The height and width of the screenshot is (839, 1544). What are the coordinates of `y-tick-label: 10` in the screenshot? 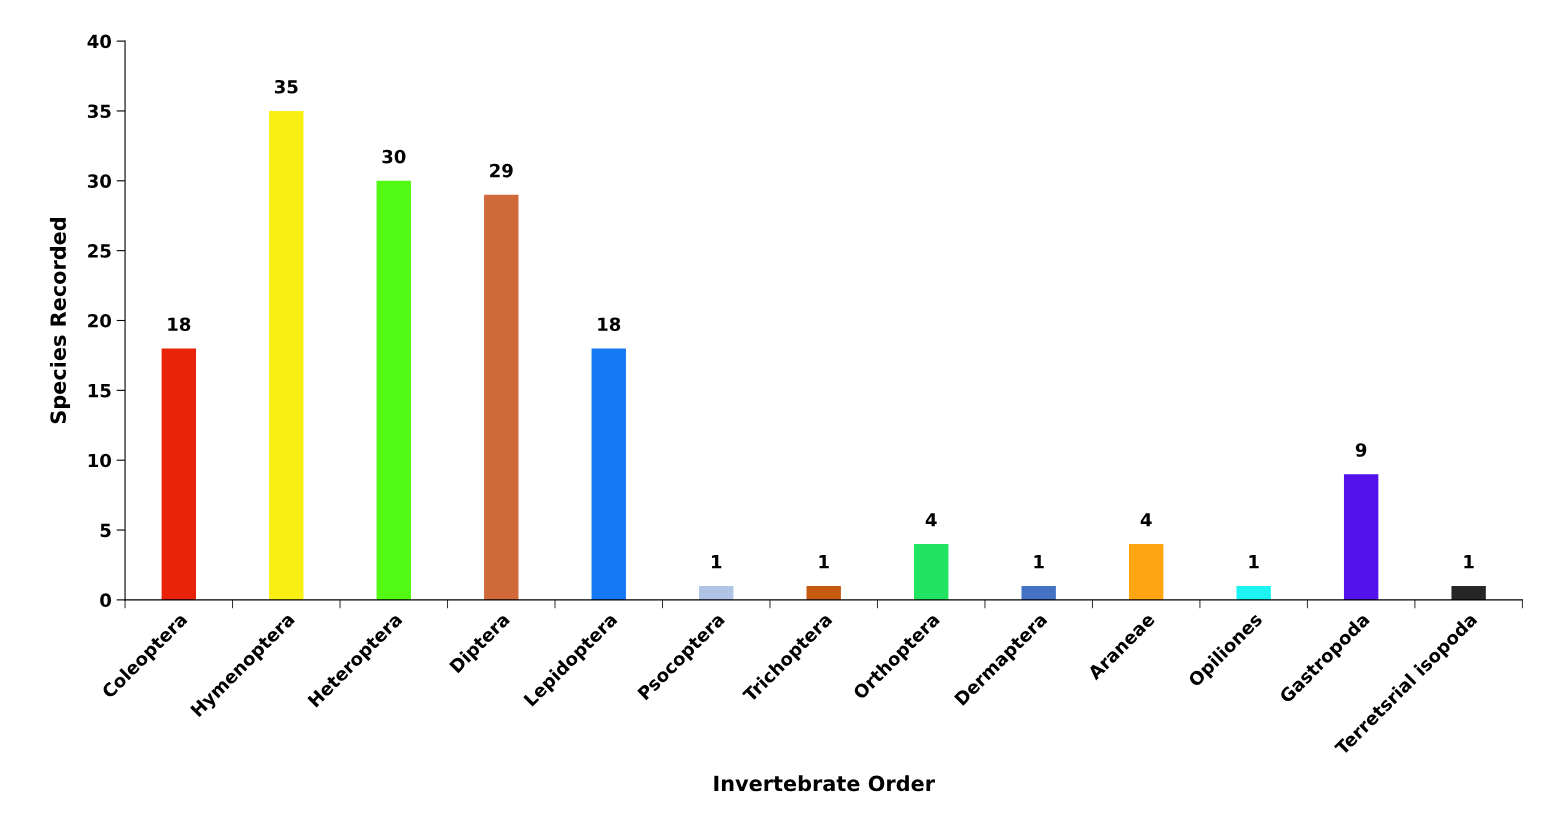 It's located at (100, 460).